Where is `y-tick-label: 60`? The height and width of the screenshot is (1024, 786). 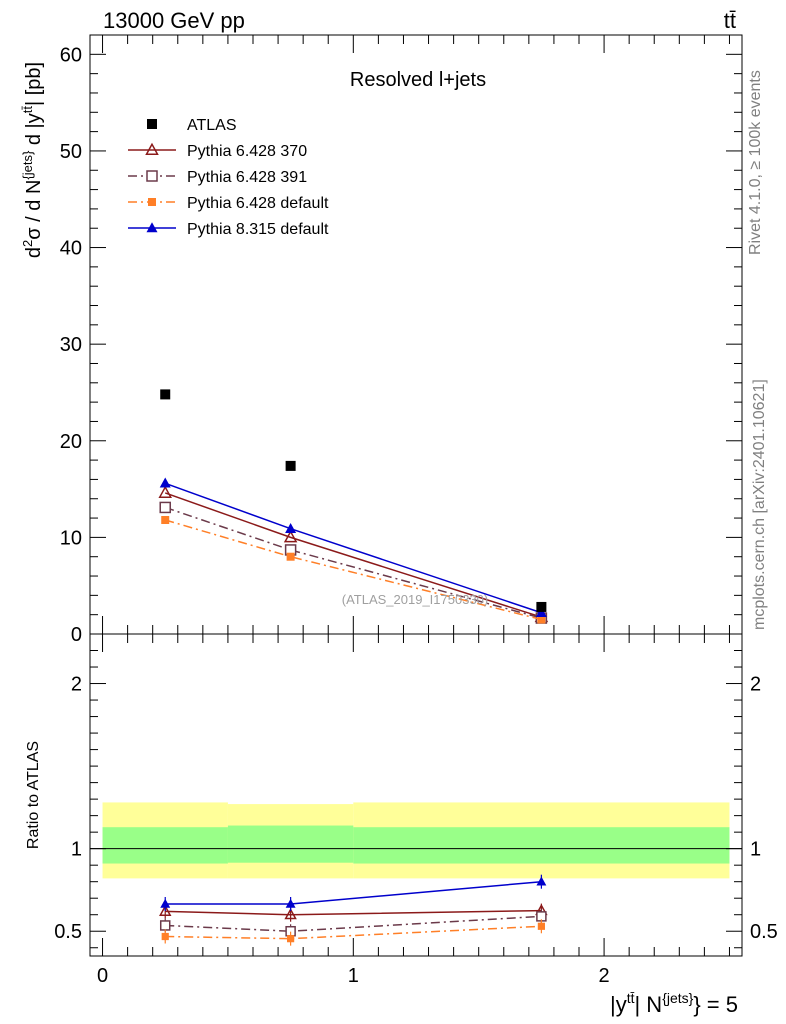 y-tick-label: 60 is located at coordinates (71, 55).